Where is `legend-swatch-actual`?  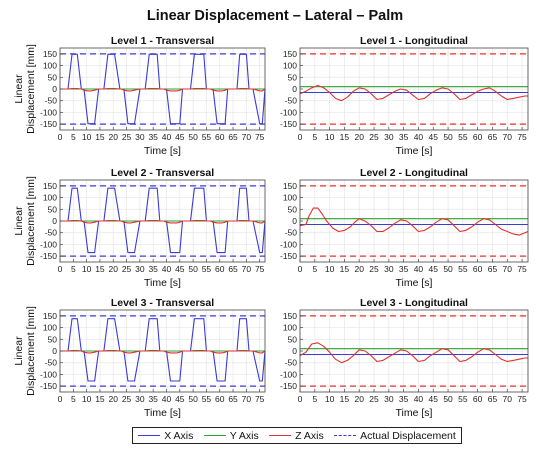 legend-swatch-actual is located at coordinates (345, 435).